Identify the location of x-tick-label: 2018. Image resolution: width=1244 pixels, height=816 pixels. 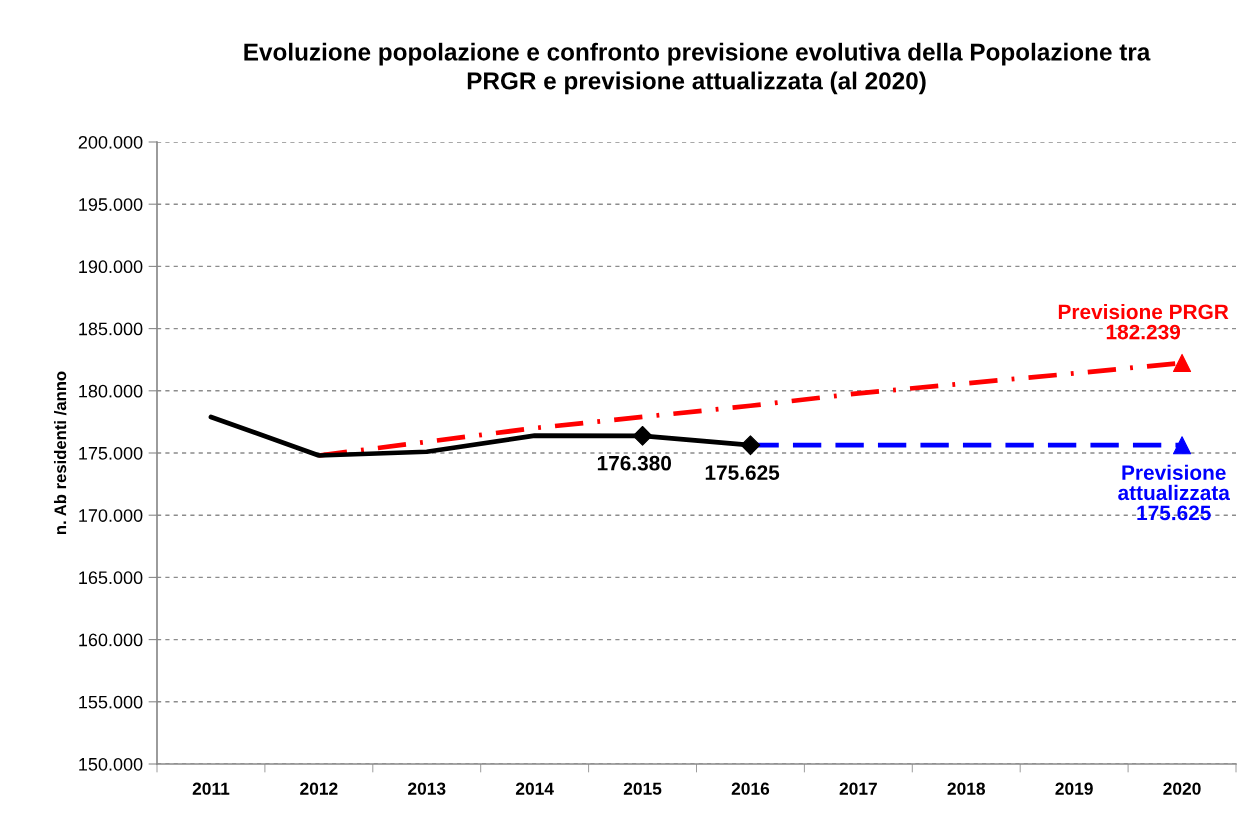
(966, 788).